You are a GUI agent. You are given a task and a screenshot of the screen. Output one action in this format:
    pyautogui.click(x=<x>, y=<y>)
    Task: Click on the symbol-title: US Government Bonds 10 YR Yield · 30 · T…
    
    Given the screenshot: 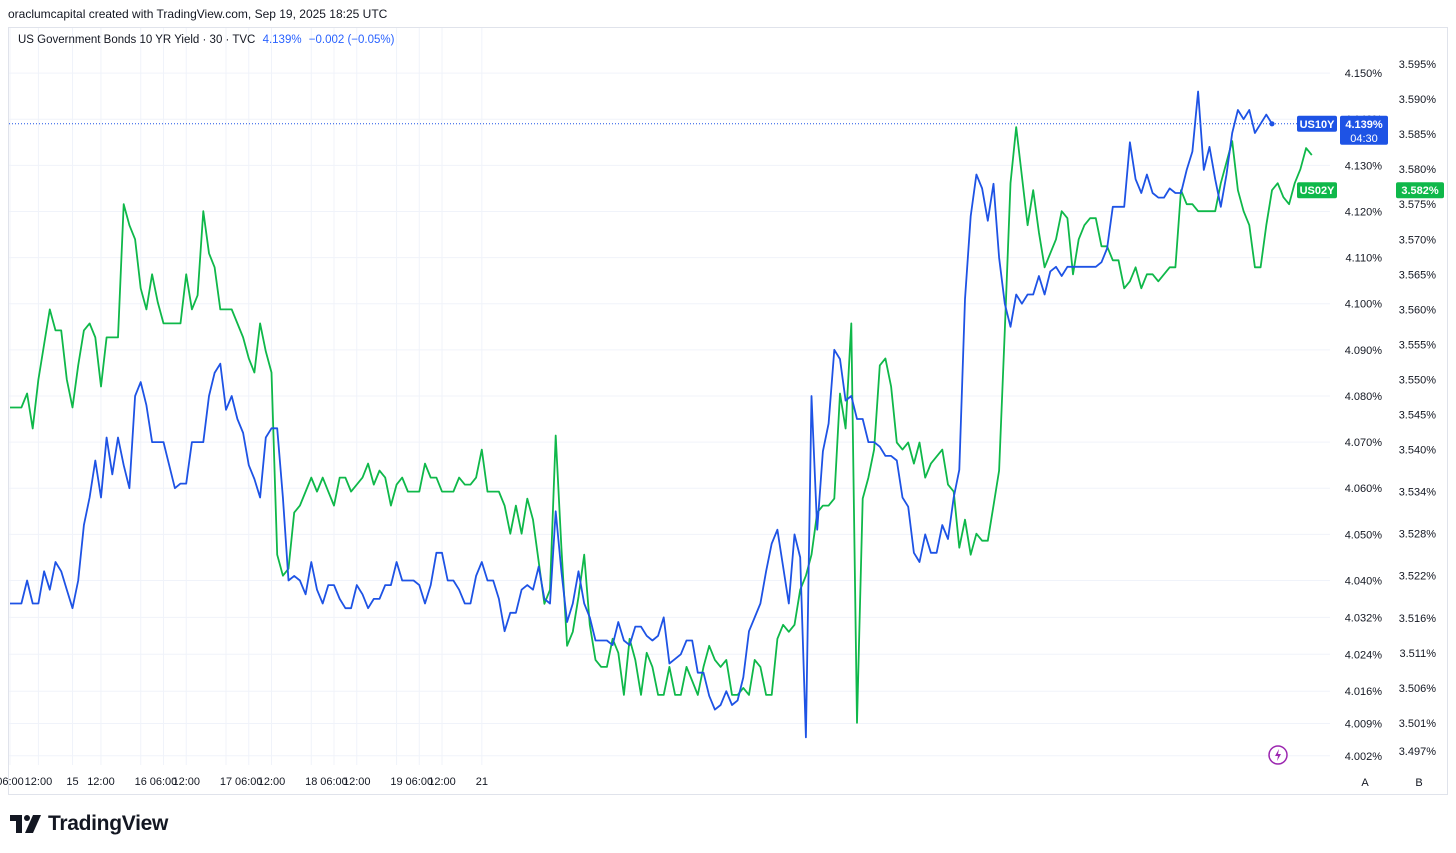 What is the action you would take?
    pyautogui.click(x=137, y=40)
    